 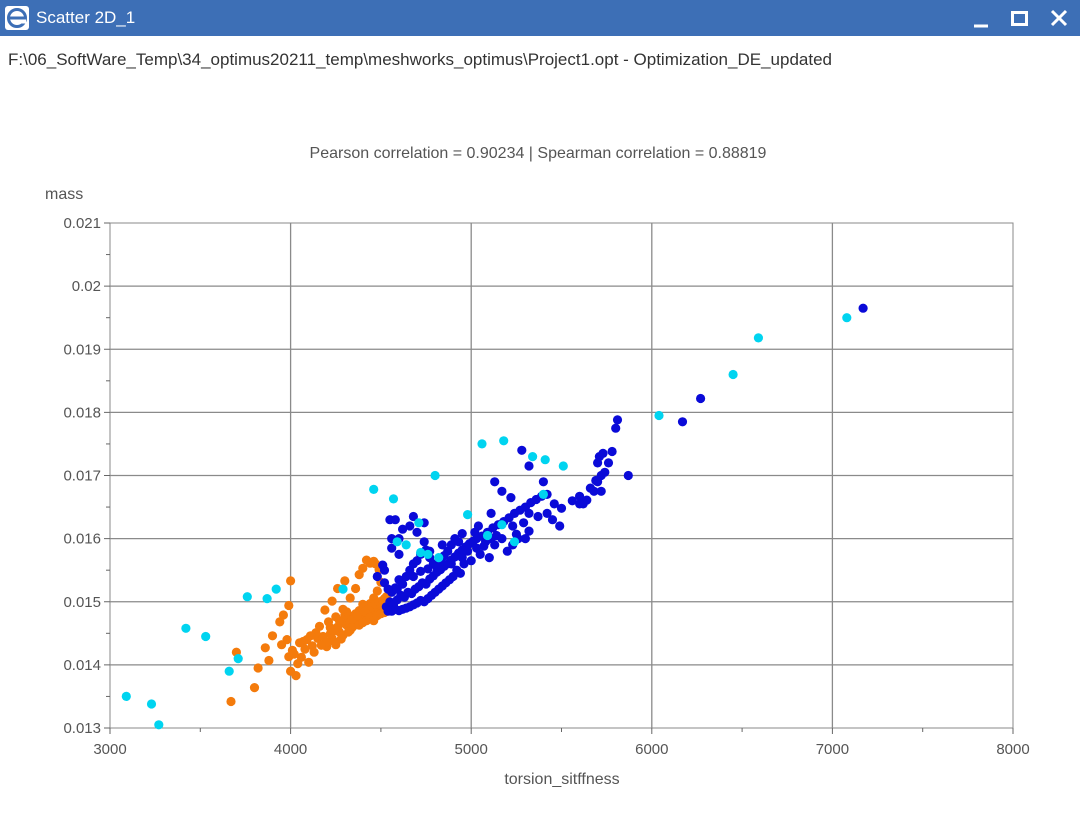 What do you see at coordinates (540, 18) in the screenshot?
I see `window-titlebar: Scatter 2D_1` at bounding box center [540, 18].